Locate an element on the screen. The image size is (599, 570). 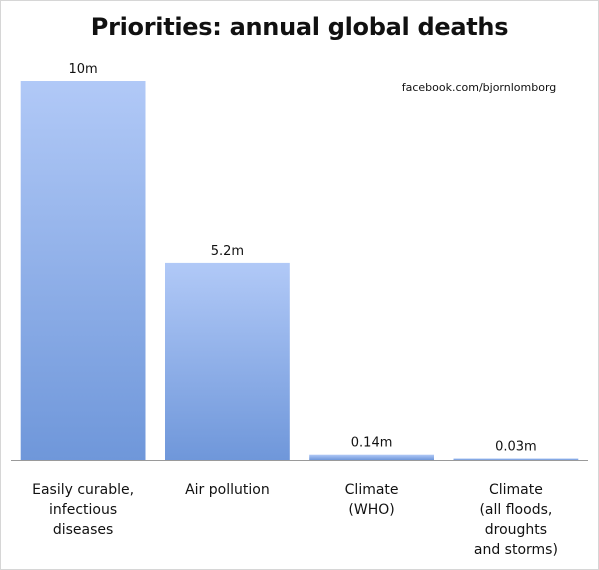
category-label-2-line-1: (WHO) is located at coordinates (371, 510).